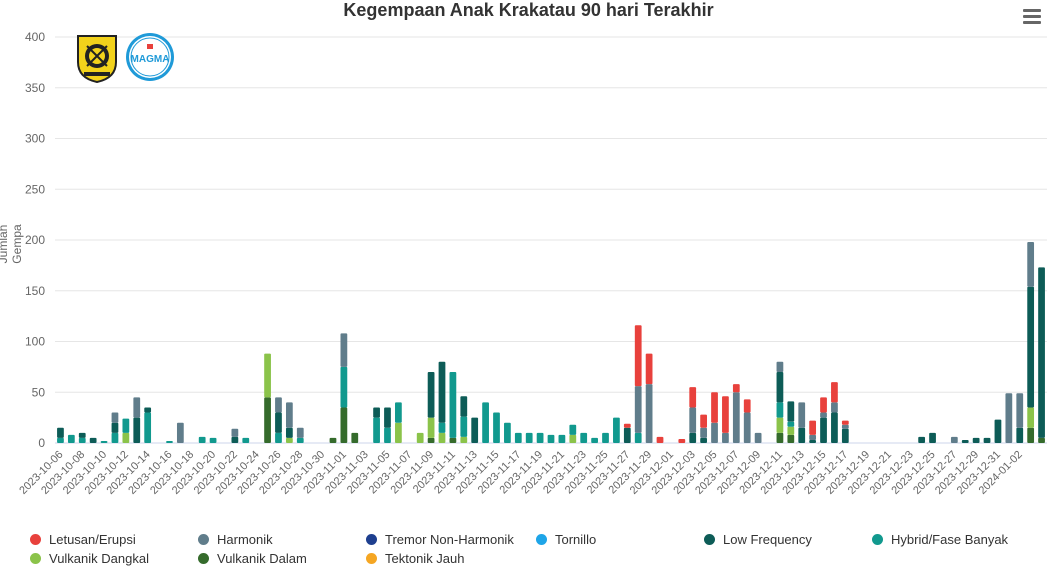  I want to click on legend-item: Hybrid/Fase Banyak, so click(940, 539).